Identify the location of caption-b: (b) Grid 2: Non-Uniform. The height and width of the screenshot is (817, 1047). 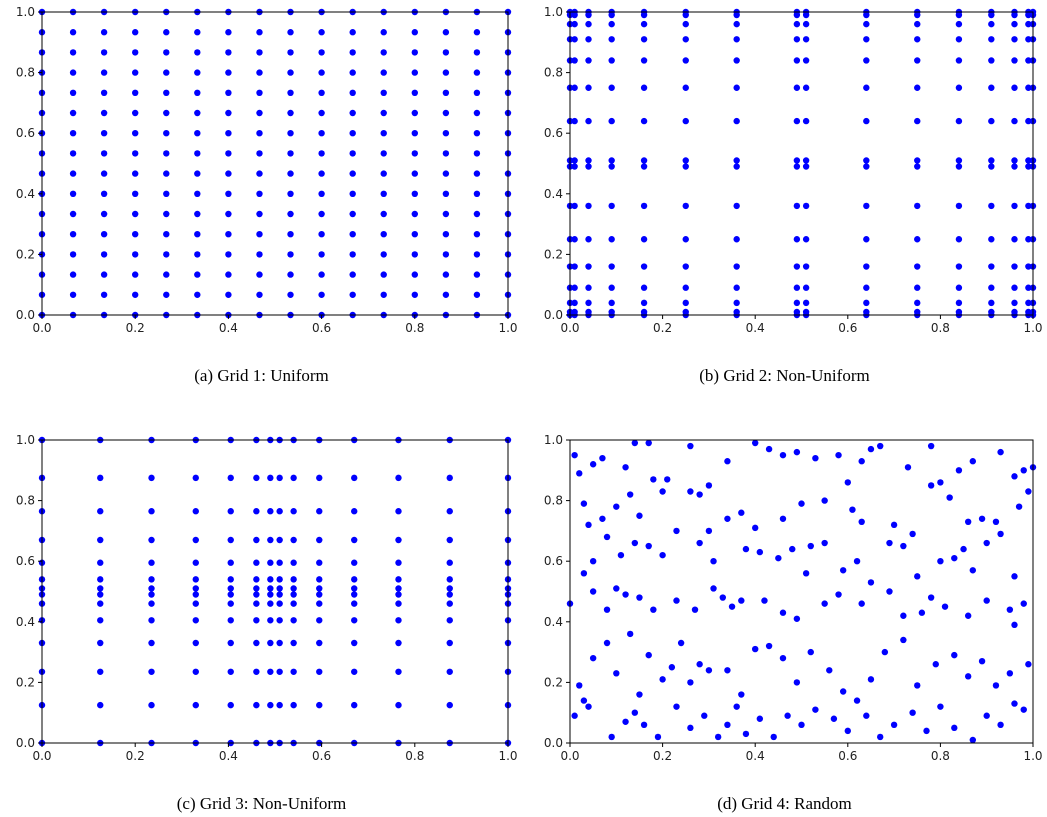
(784, 375).